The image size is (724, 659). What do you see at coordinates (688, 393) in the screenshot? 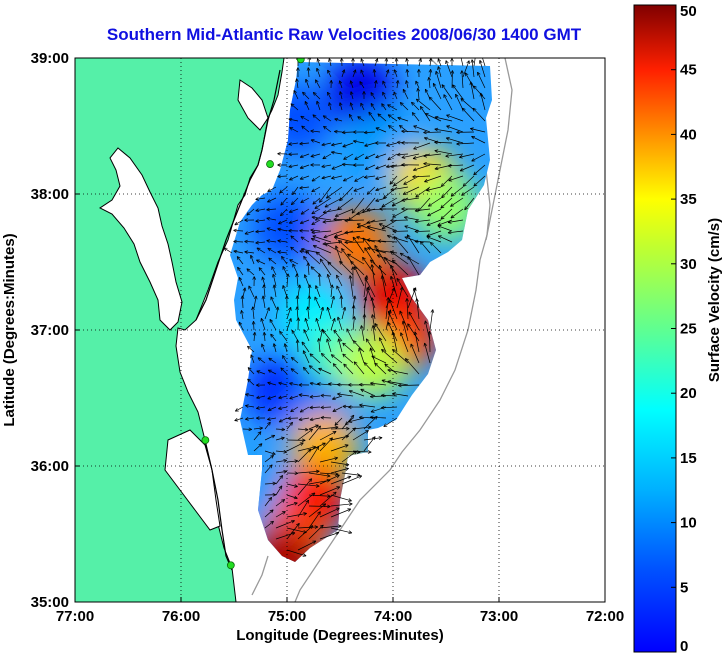
I see `colorbar-tick-label: 20` at bounding box center [688, 393].